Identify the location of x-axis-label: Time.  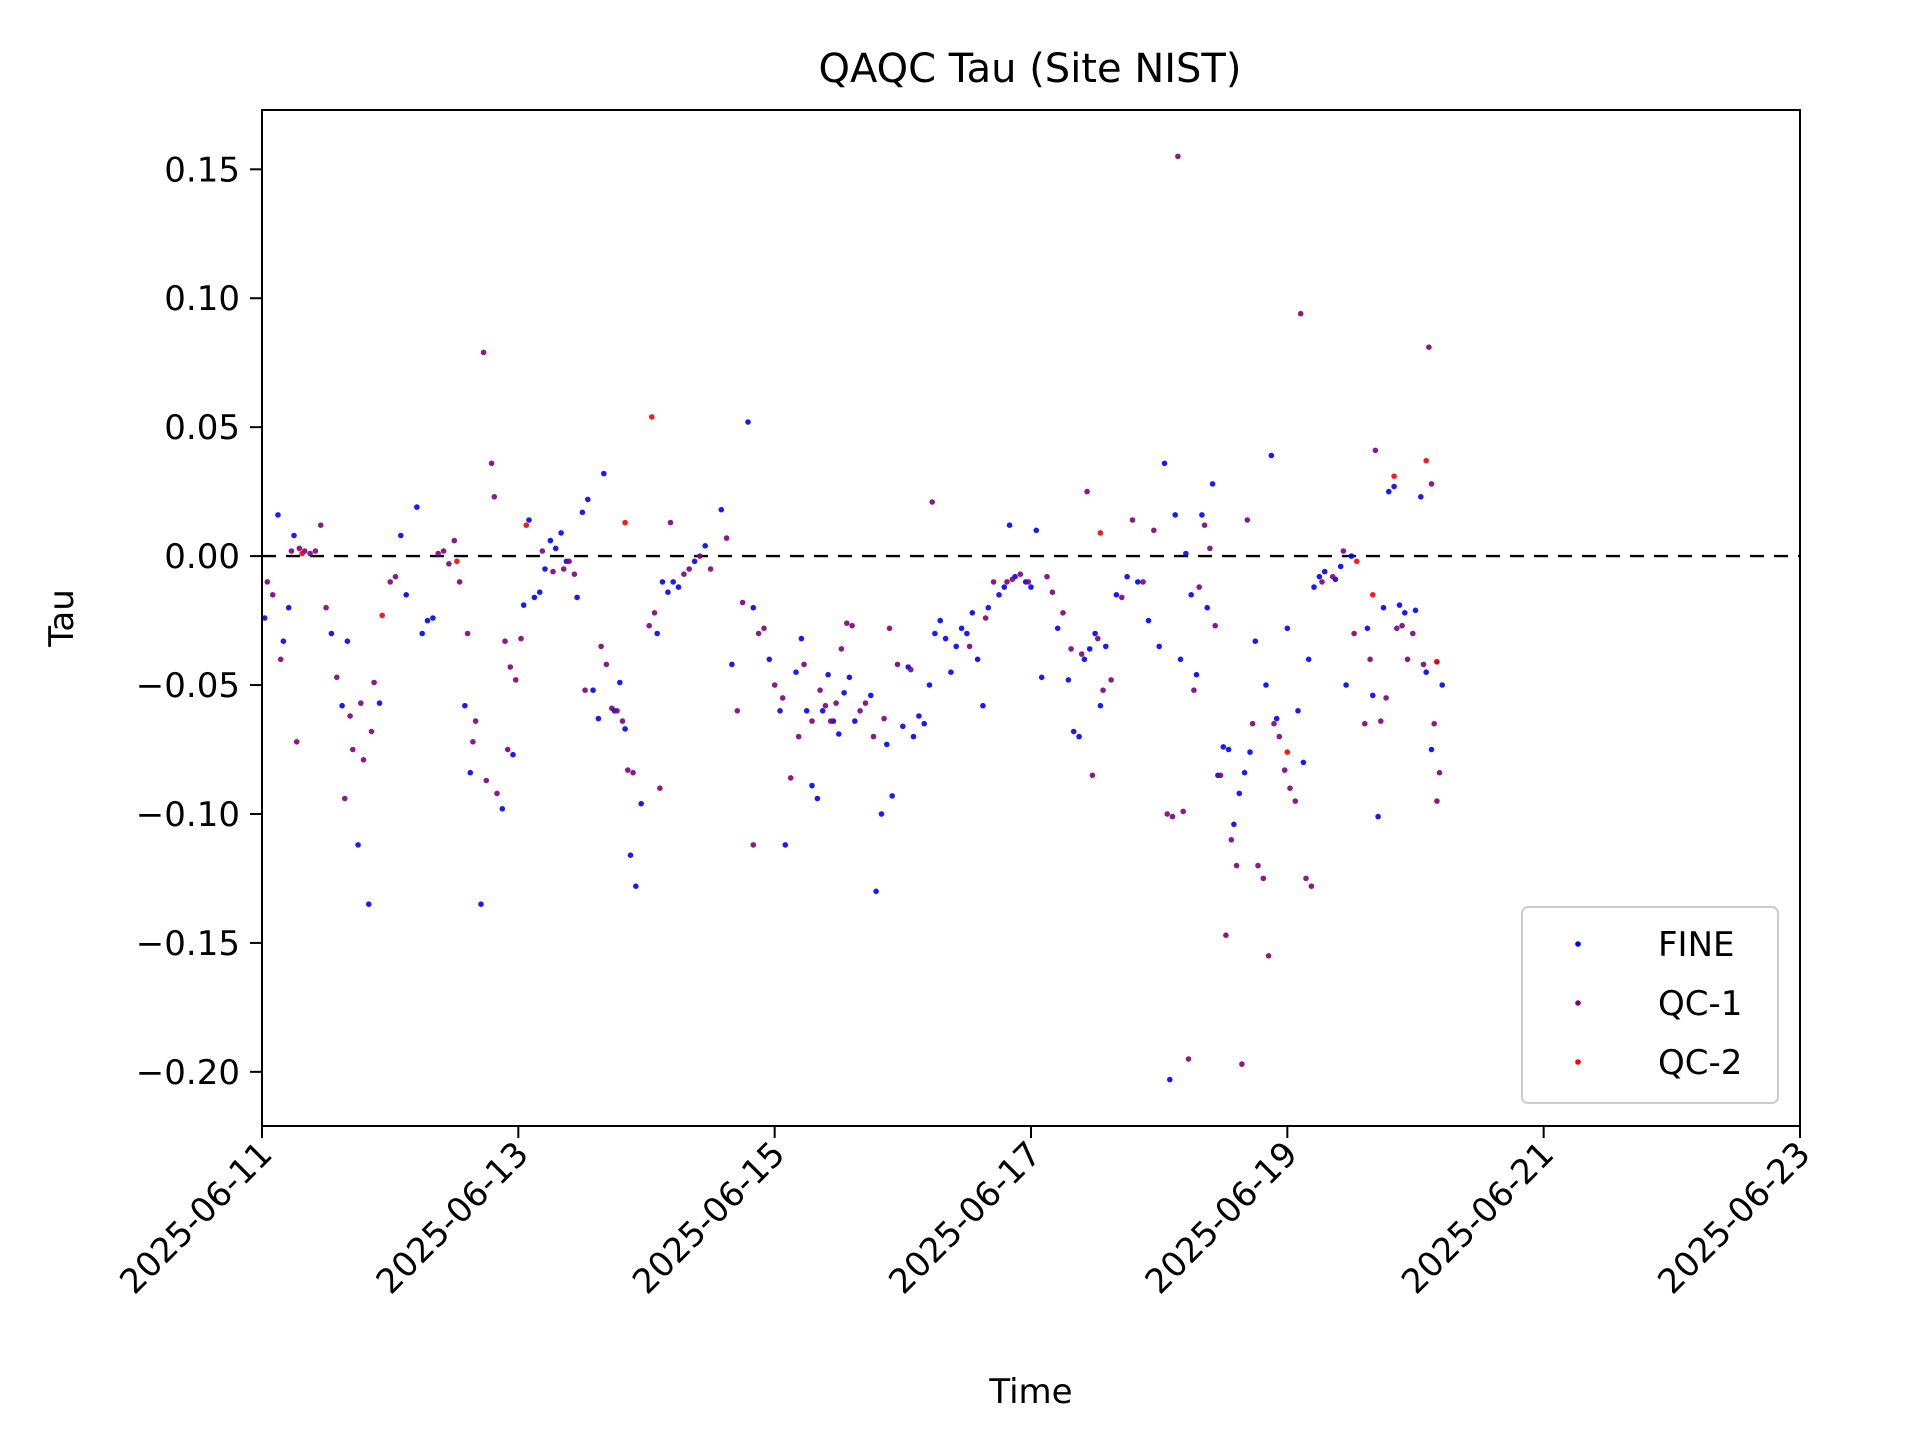
(1030, 1392).